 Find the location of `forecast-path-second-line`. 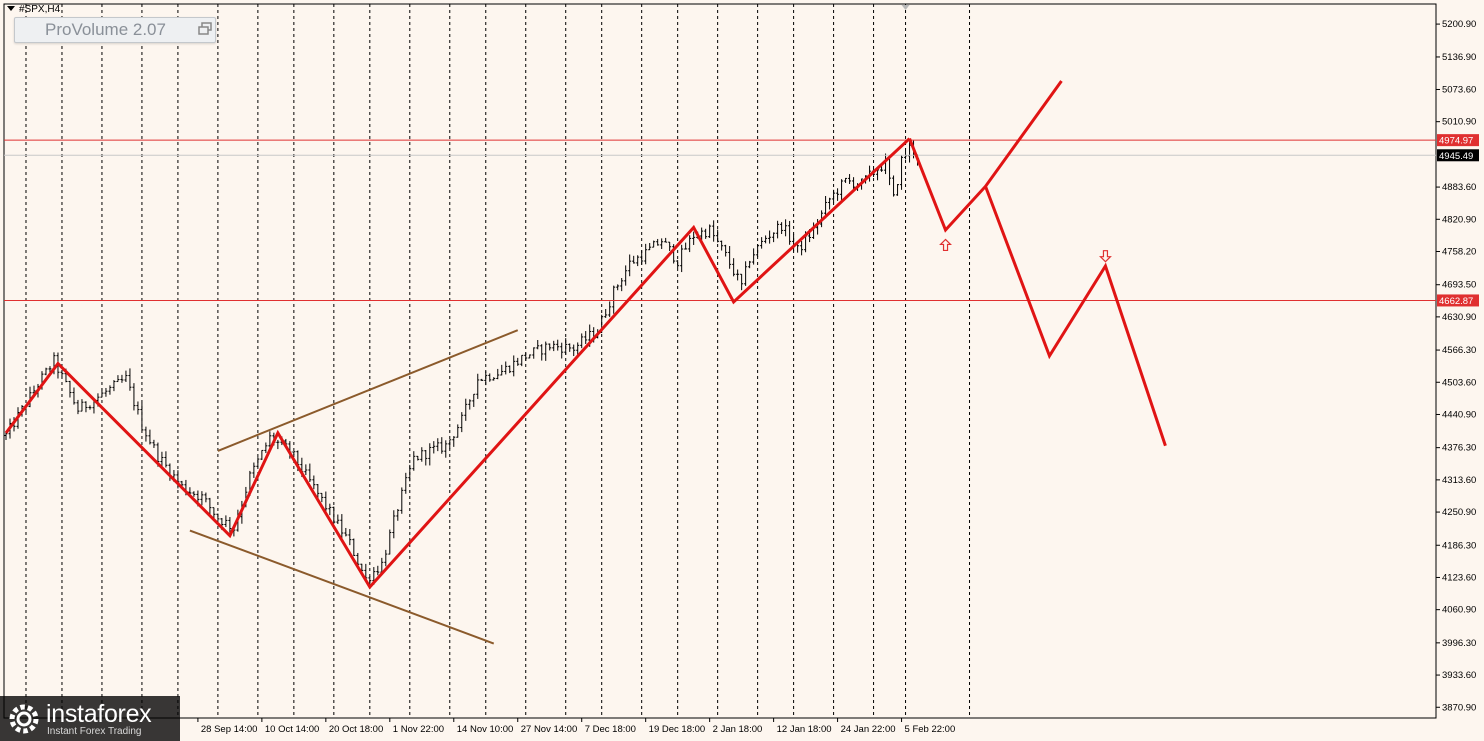

forecast-path-second-line is located at coordinates (1075, 316).